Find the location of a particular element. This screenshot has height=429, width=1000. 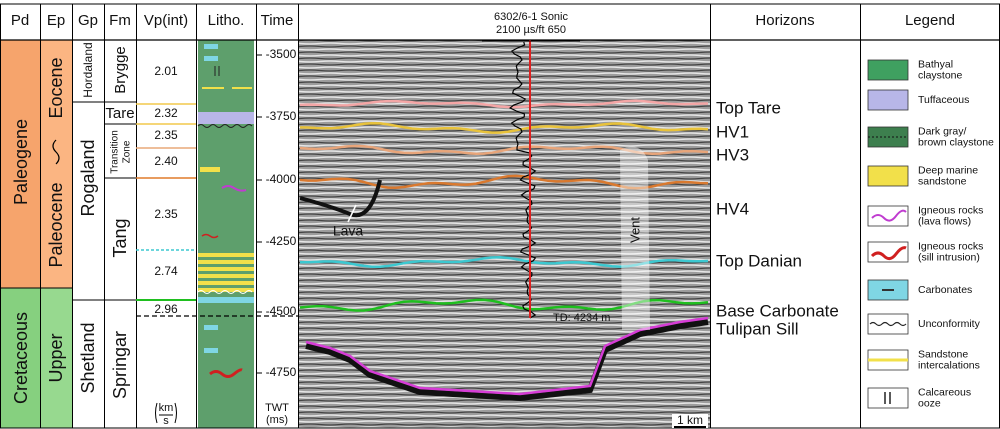

header-label: Fm is located at coordinates (120, 20).